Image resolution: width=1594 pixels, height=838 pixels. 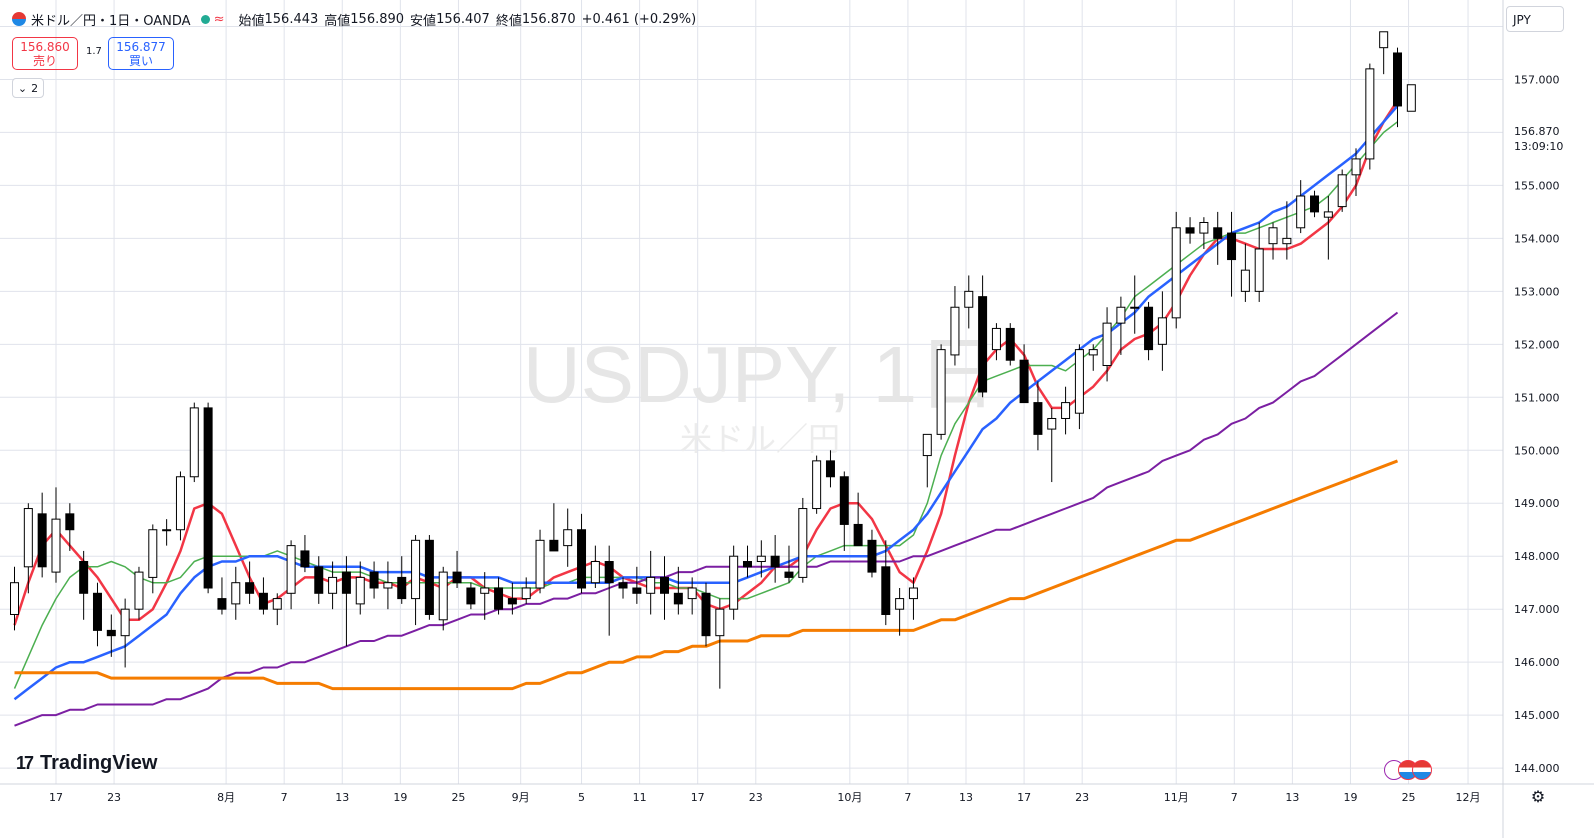 I want to click on sell-label: 売り, so click(x=44, y=61).